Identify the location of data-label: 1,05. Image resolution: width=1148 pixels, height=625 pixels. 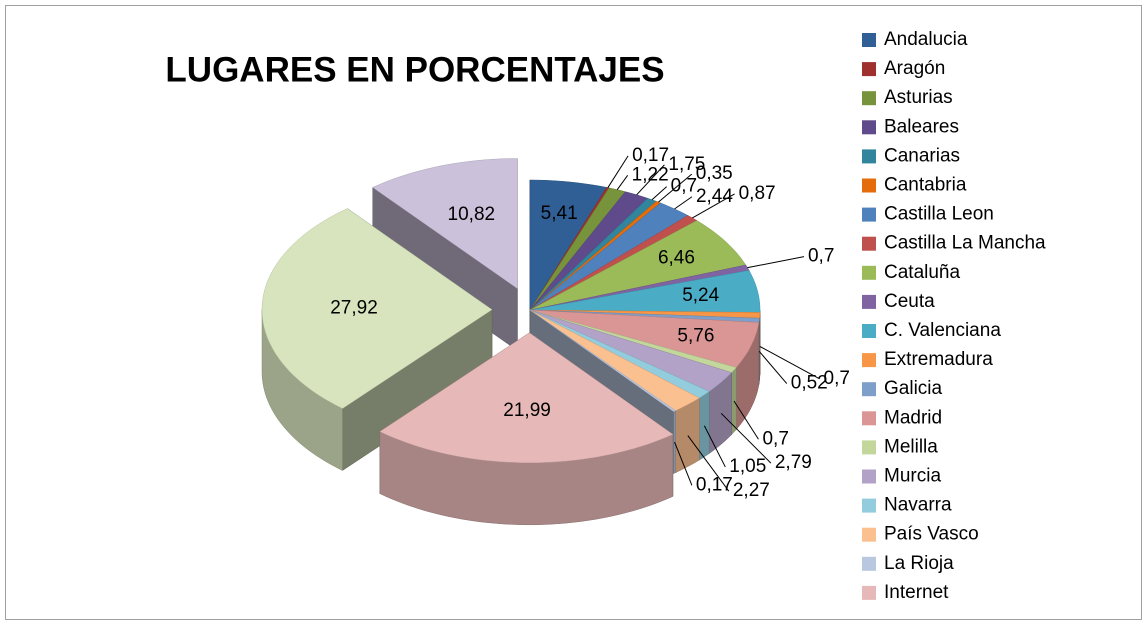
(747, 466).